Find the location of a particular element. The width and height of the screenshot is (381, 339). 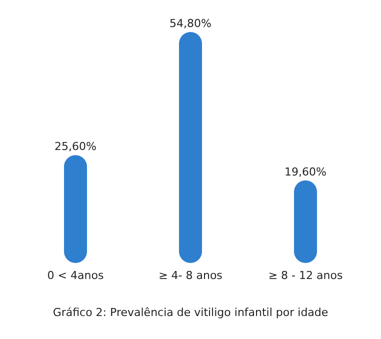

text: Gráfico 2: Prevalência de vitiligo infantil por idade is located at coordinates (191, 312).